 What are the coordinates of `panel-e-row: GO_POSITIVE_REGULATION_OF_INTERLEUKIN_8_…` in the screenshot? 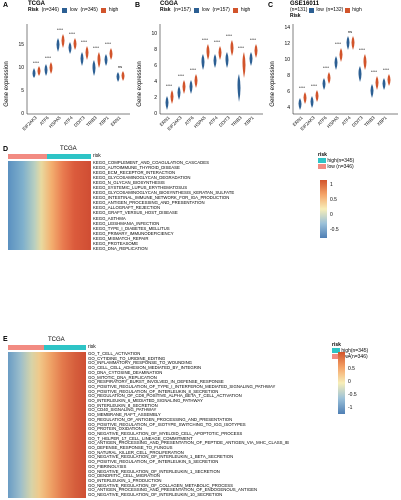 It's located at (153, 391).